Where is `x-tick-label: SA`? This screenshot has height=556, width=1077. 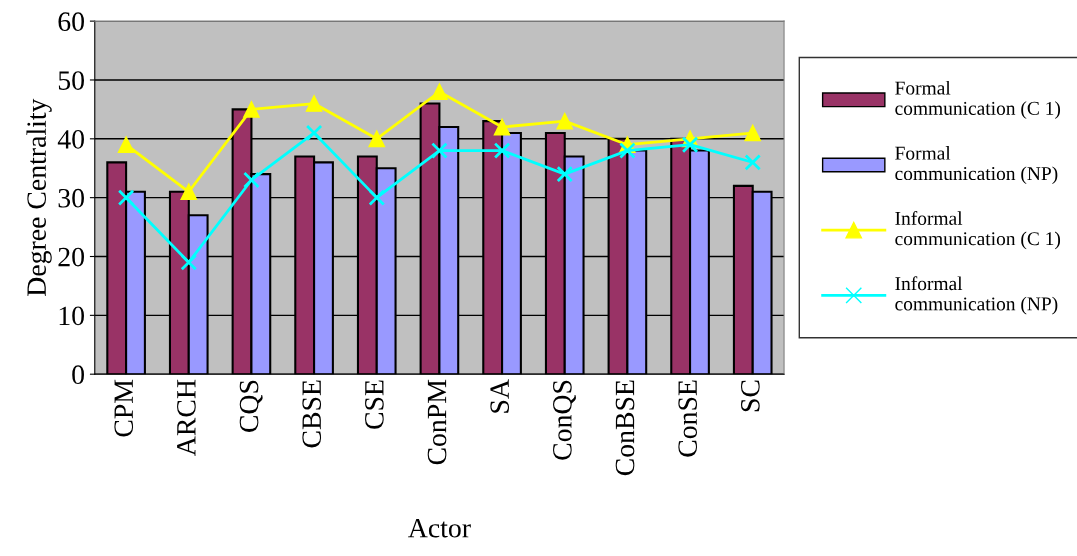
x-tick-label: SA is located at coordinates (500, 396).